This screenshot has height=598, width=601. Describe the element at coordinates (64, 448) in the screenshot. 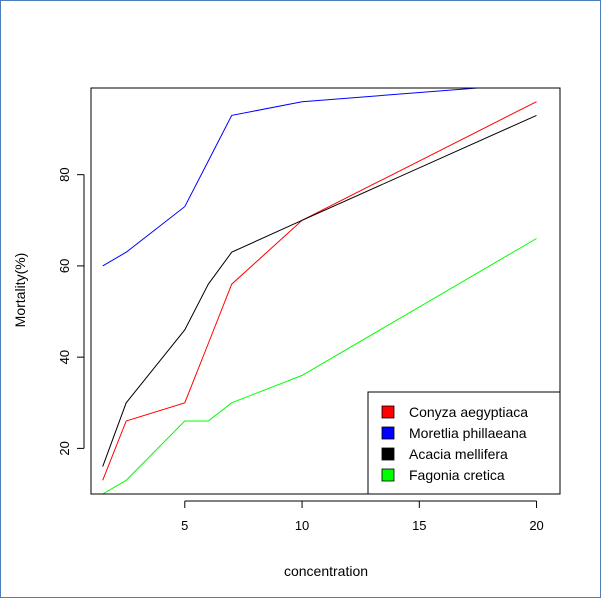

I see `y-tick-label: 20` at that location.